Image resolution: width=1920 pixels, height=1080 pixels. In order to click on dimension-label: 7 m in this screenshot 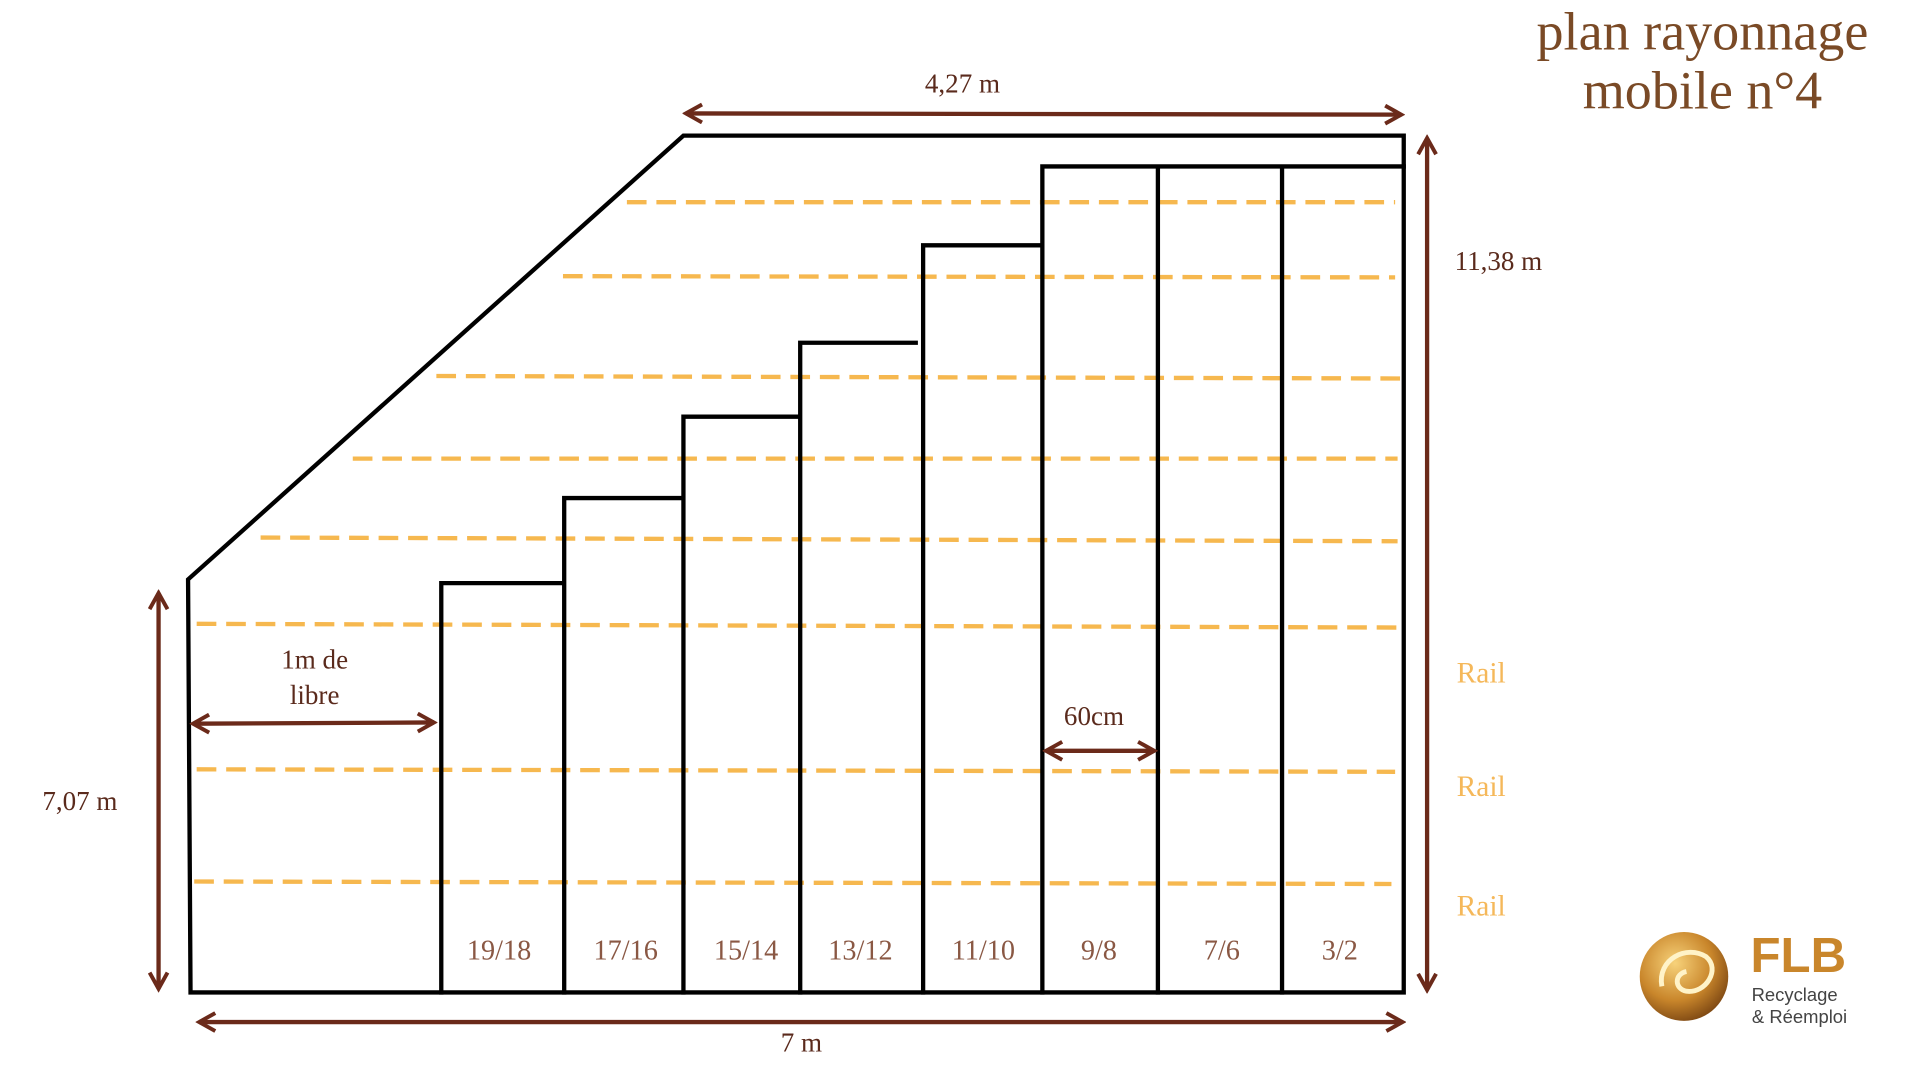, I will do `click(801, 1043)`.